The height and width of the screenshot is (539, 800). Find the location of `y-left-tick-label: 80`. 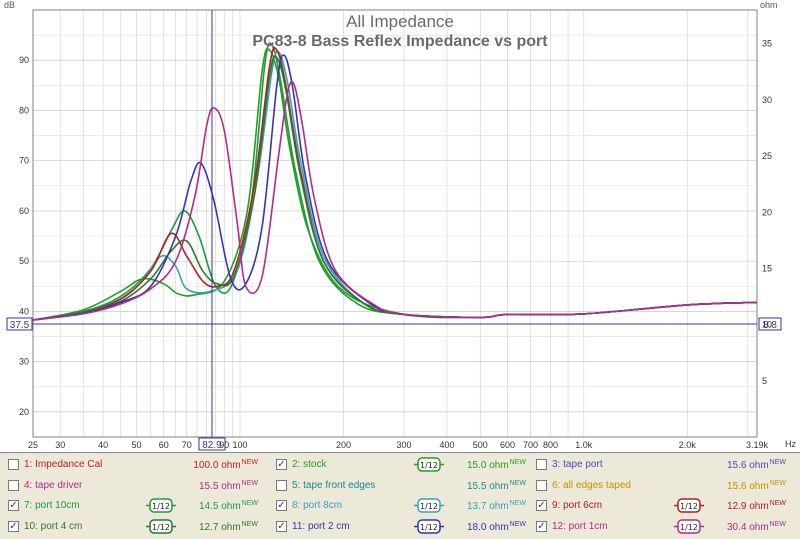

y-left-tick-label: 80 is located at coordinates (24, 110).